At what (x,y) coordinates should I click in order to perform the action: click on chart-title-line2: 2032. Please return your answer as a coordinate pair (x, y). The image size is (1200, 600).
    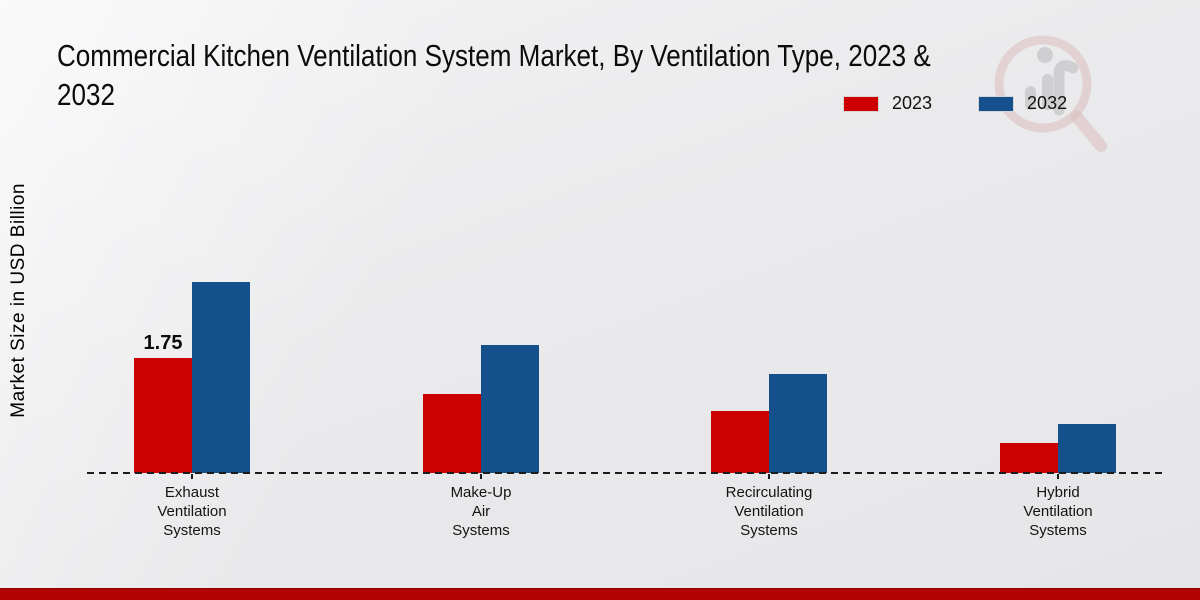
    Looking at the image, I should click on (86, 94).